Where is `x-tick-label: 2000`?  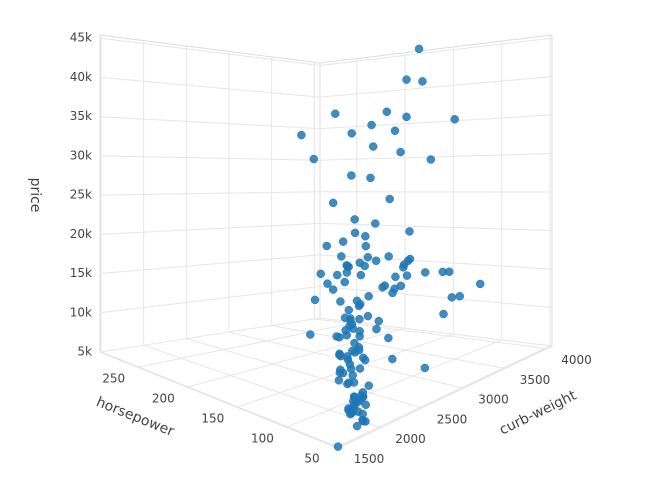 x-tick-label: 2000 is located at coordinates (410, 439).